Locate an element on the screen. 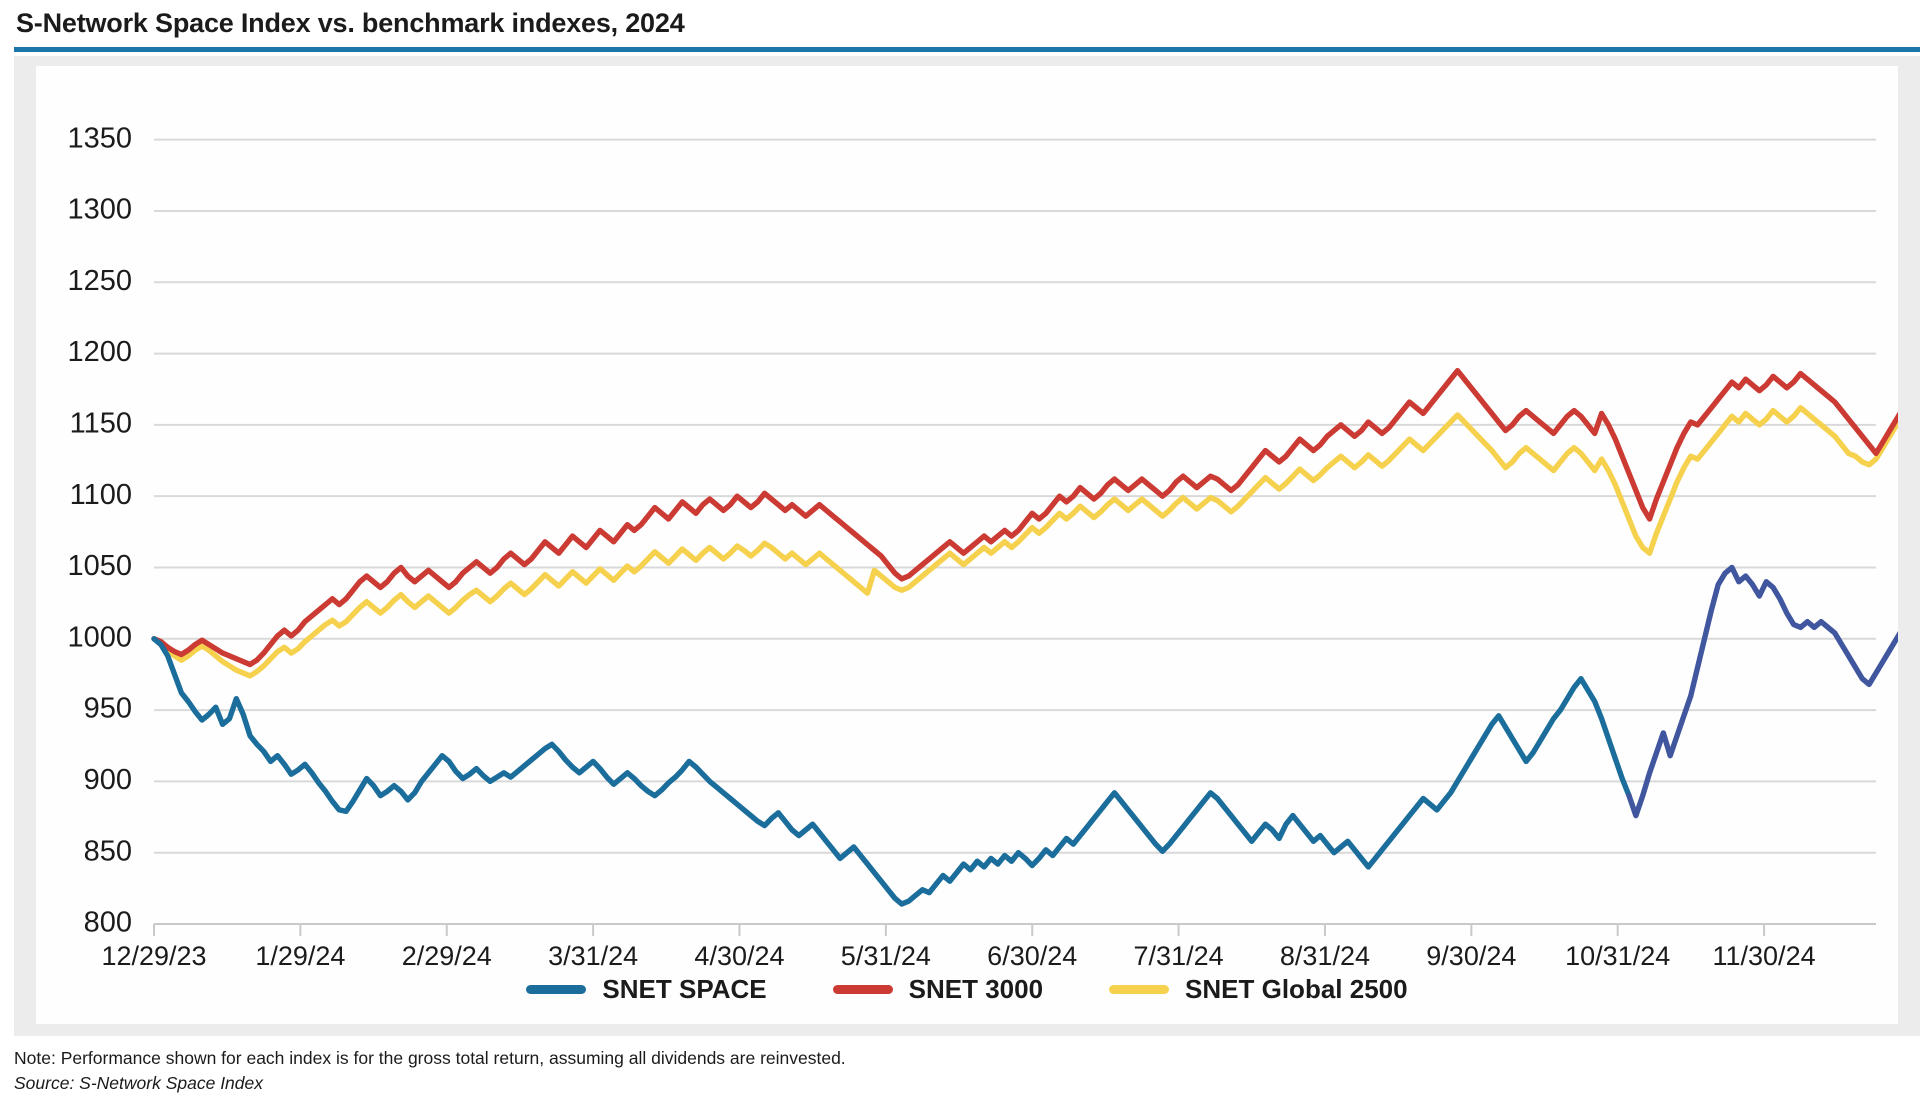  y-axis-tick-label: 1100 is located at coordinates (101, 495).